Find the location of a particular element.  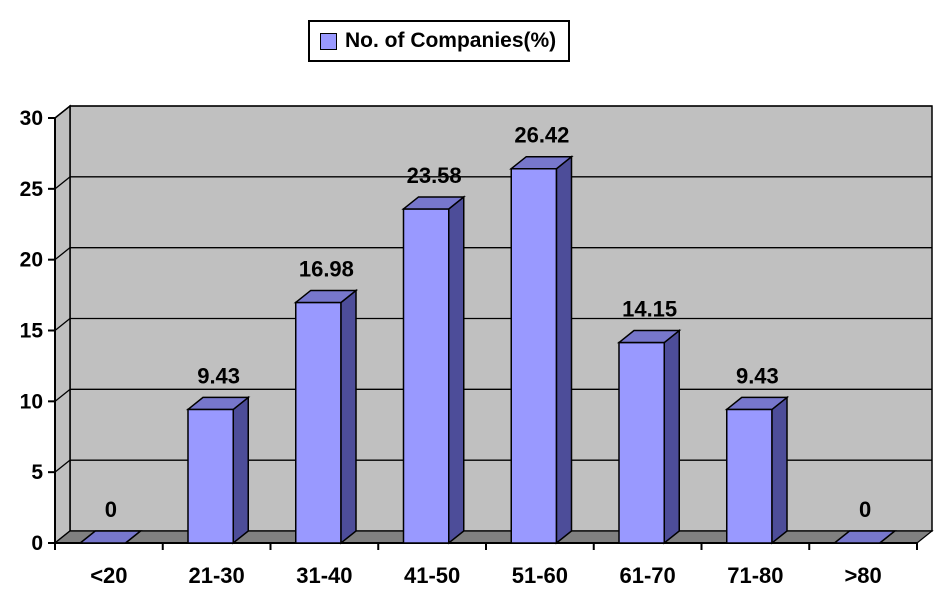

y-tick-label: 5 is located at coordinates (37, 472).